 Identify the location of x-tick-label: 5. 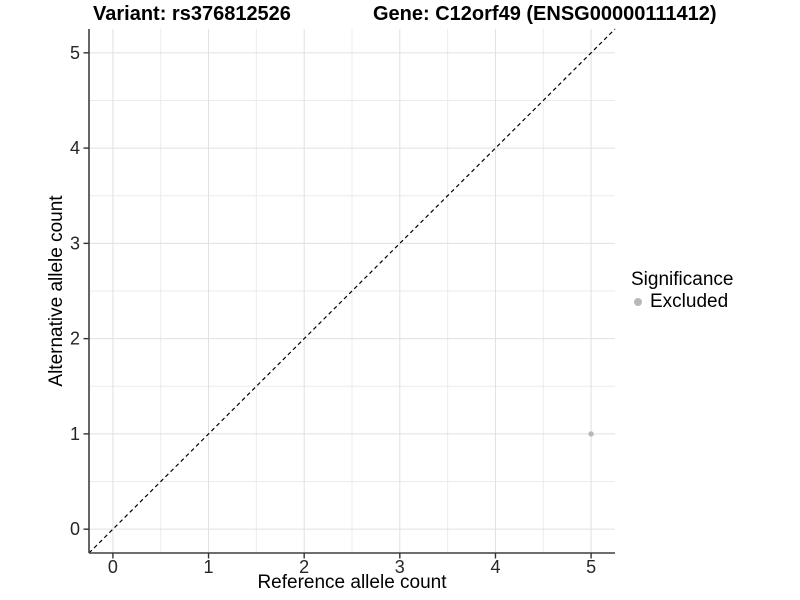
(591, 567).